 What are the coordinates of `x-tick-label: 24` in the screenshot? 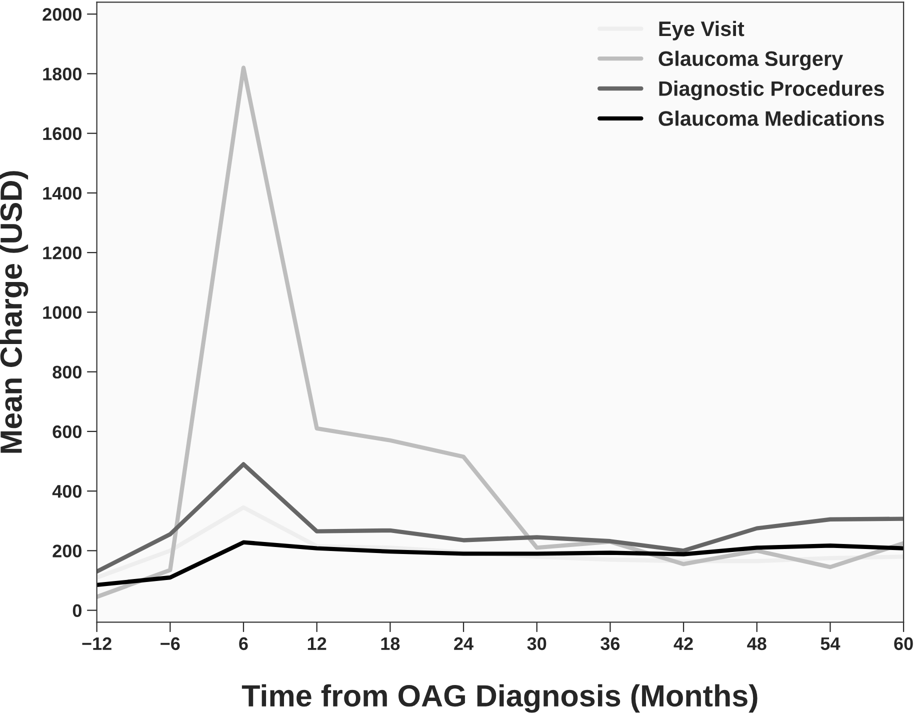 It's located at (464, 643).